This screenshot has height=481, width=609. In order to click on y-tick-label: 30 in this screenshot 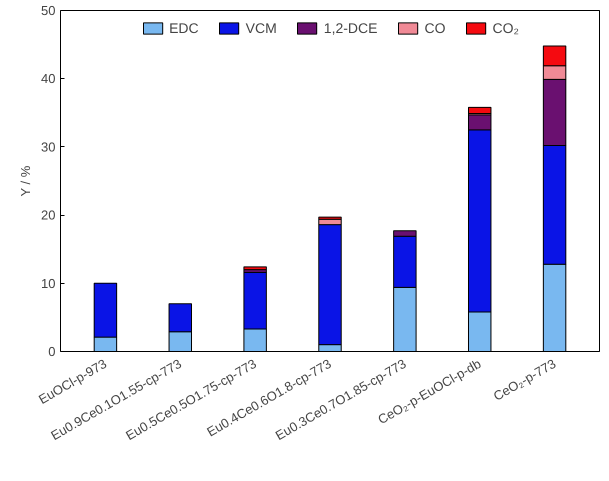, I will do `click(48, 146)`.